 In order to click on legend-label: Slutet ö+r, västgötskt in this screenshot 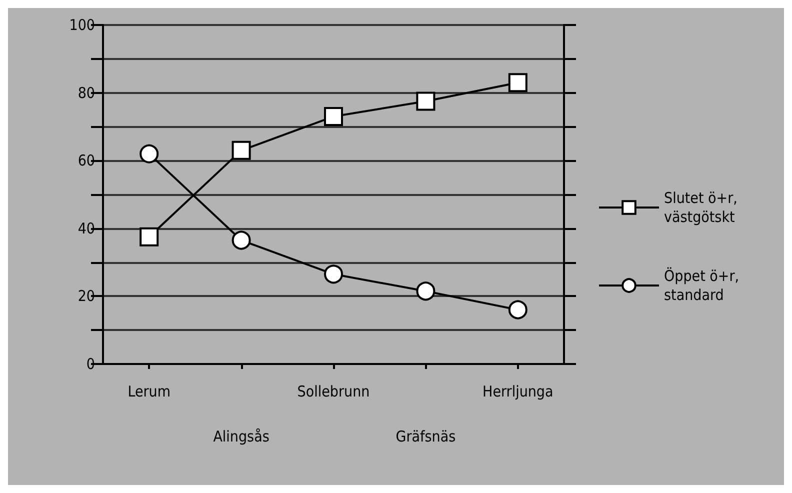, I will do `click(703, 207)`.